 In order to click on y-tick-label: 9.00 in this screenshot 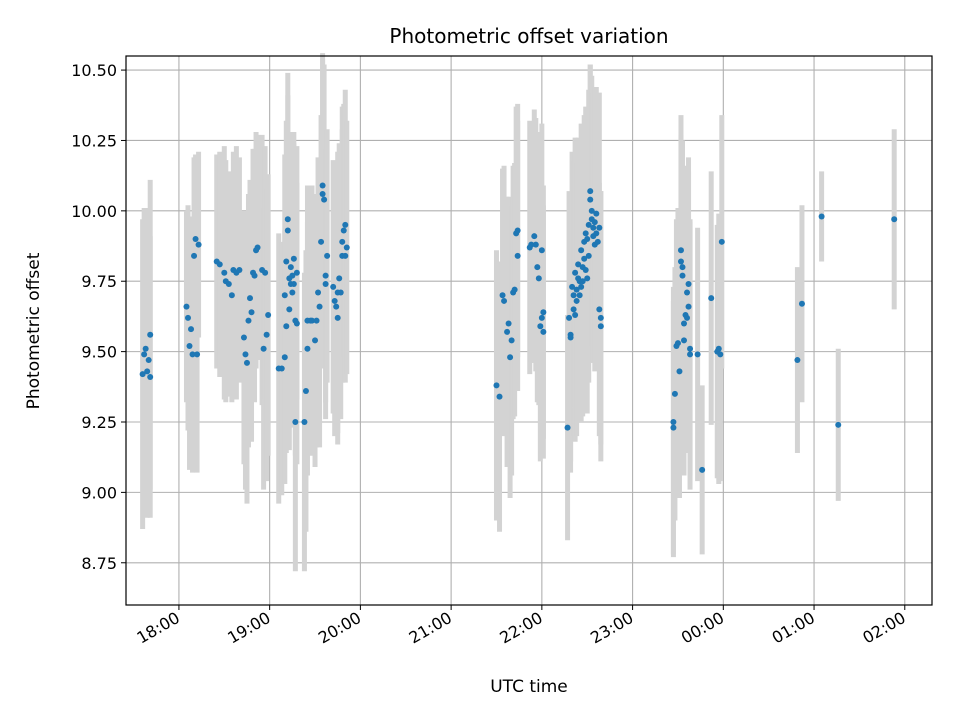, I will do `click(99, 492)`.